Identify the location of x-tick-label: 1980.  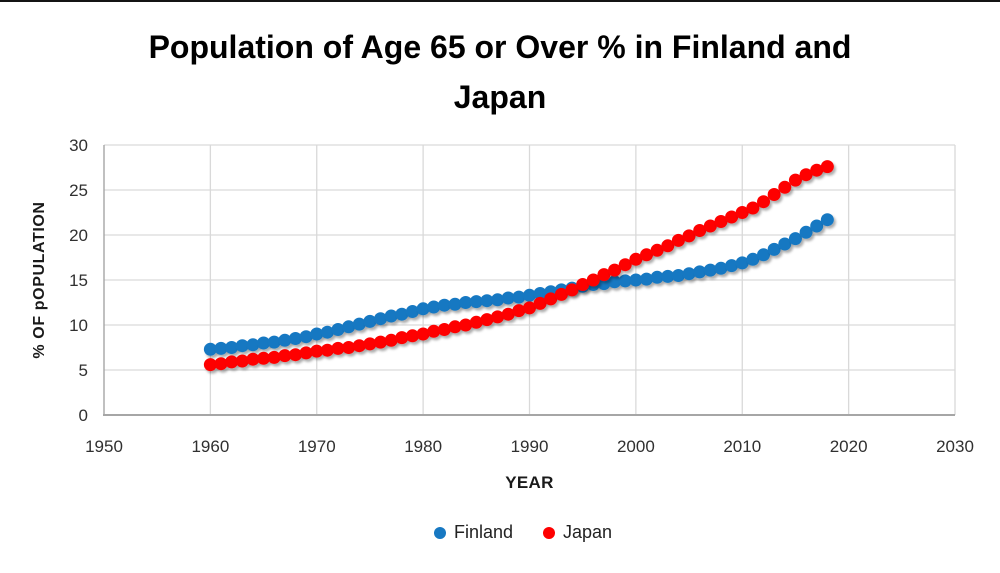
(423, 446).